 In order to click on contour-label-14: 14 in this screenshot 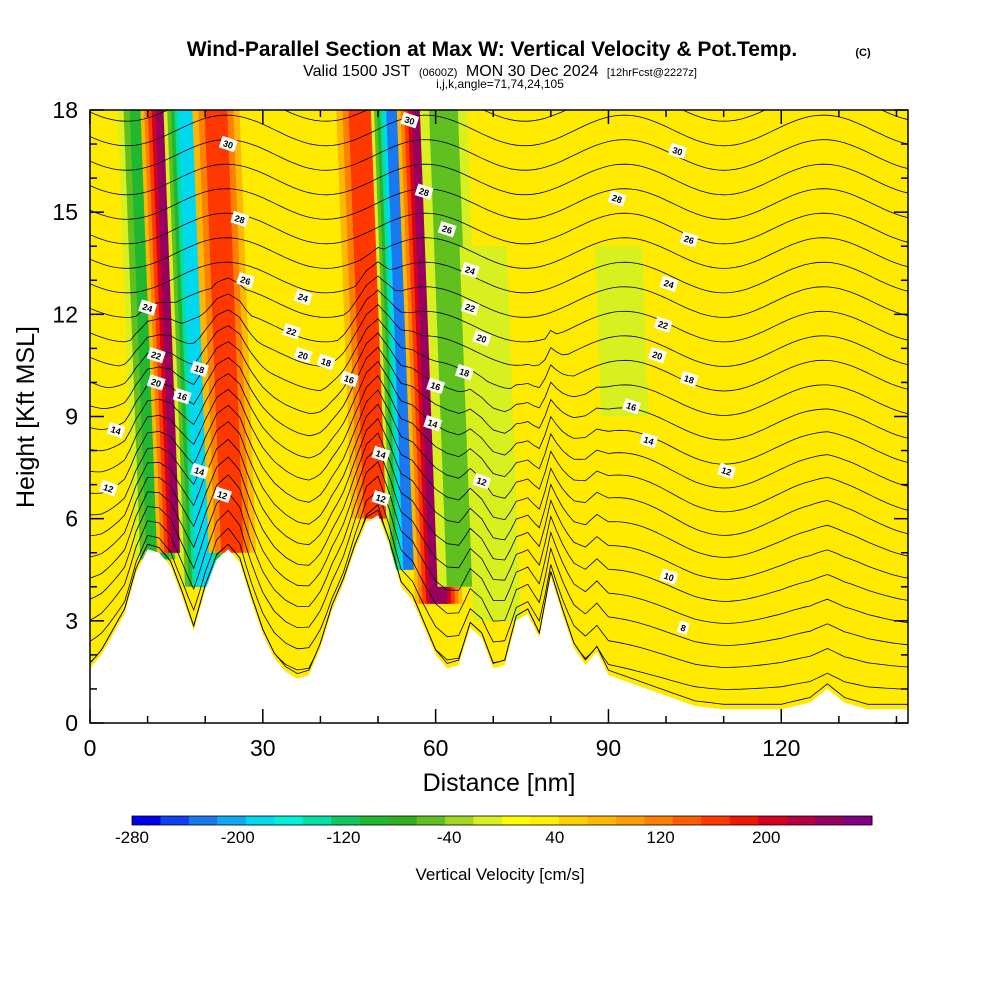, I will do `click(199, 471)`.